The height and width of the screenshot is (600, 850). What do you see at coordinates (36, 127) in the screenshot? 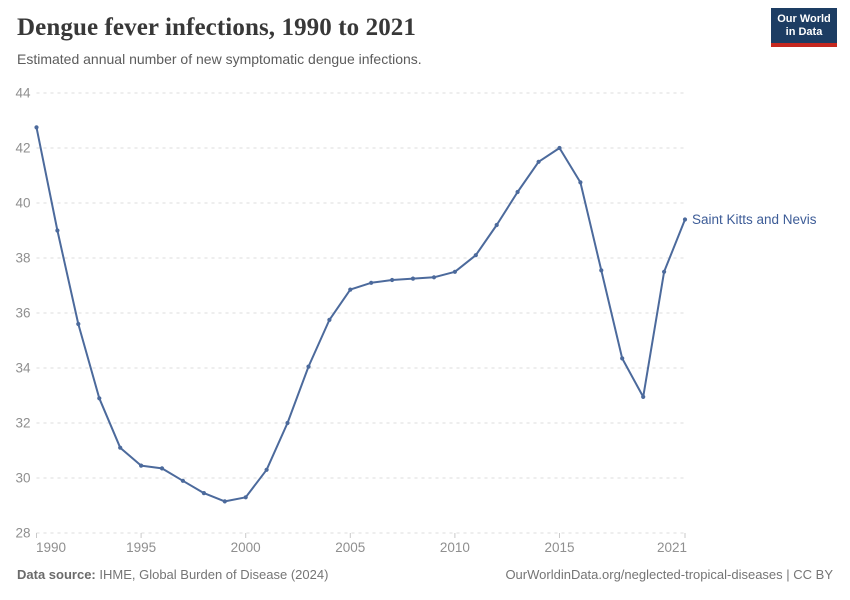
I see `data-point-1990` at bounding box center [36, 127].